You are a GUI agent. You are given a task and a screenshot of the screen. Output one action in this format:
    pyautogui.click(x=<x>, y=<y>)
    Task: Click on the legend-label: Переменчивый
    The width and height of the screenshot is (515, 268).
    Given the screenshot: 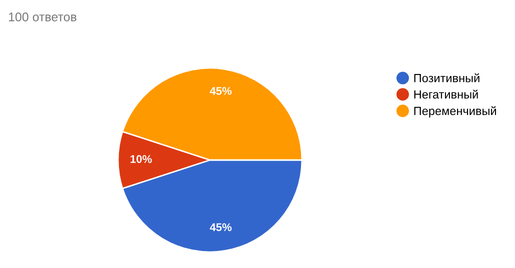 What is the action you would take?
    pyautogui.click(x=455, y=112)
    